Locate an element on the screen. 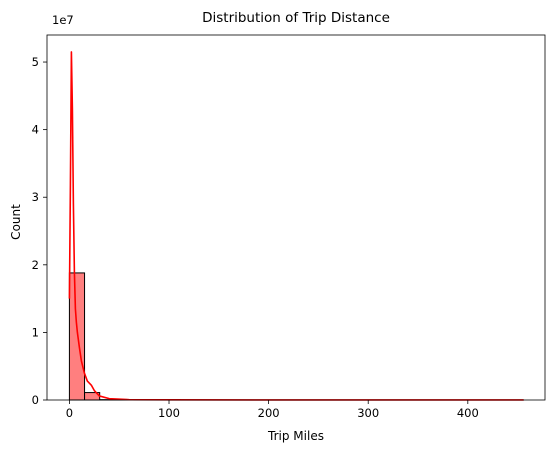 The width and height of the screenshot is (554, 453). histogram-bar is located at coordinates (77, 336).